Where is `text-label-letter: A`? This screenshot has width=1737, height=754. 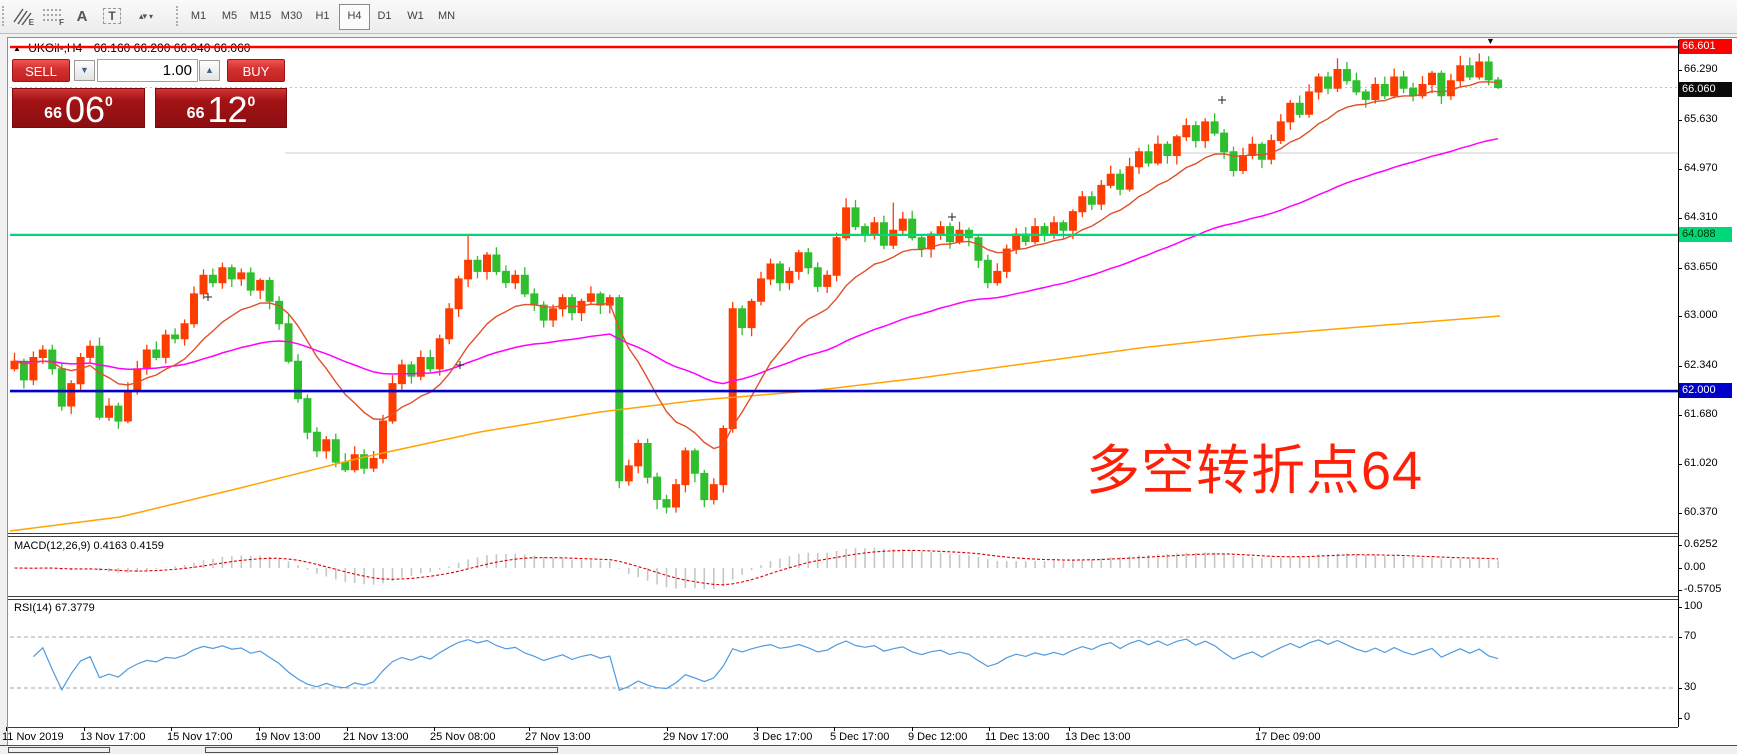
text-label-letter: A is located at coordinates (82, 16).